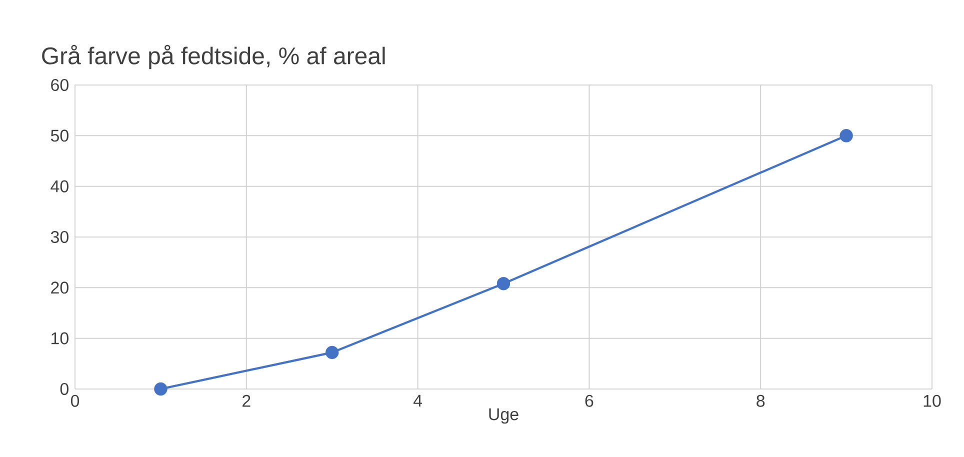 The image size is (964, 457). Describe the element at coordinates (59, 186) in the screenshot. I see `y-tick-label: 40` at that location.